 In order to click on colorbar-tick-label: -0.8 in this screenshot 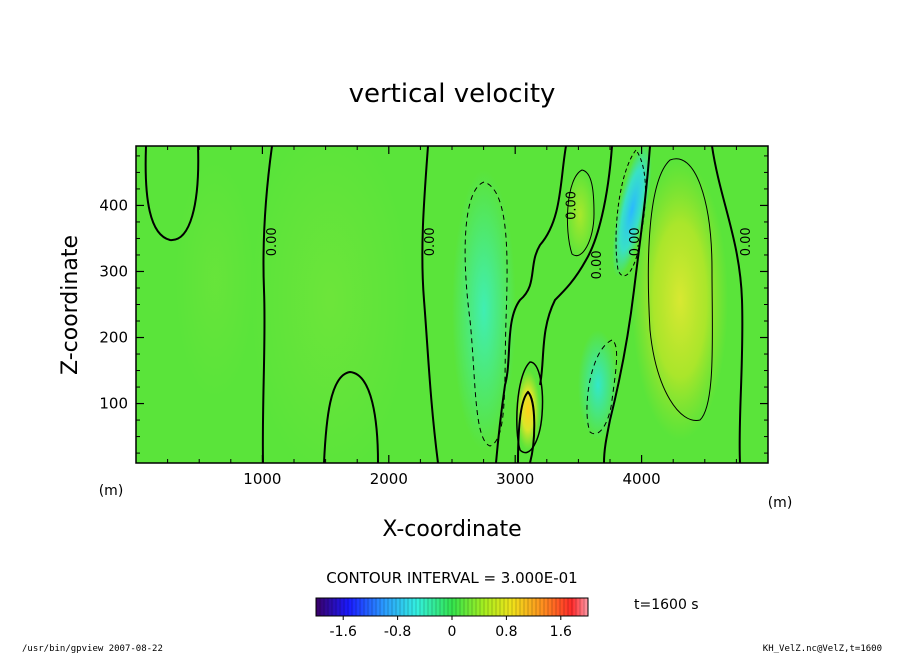, I will do `click(397, 632)`.